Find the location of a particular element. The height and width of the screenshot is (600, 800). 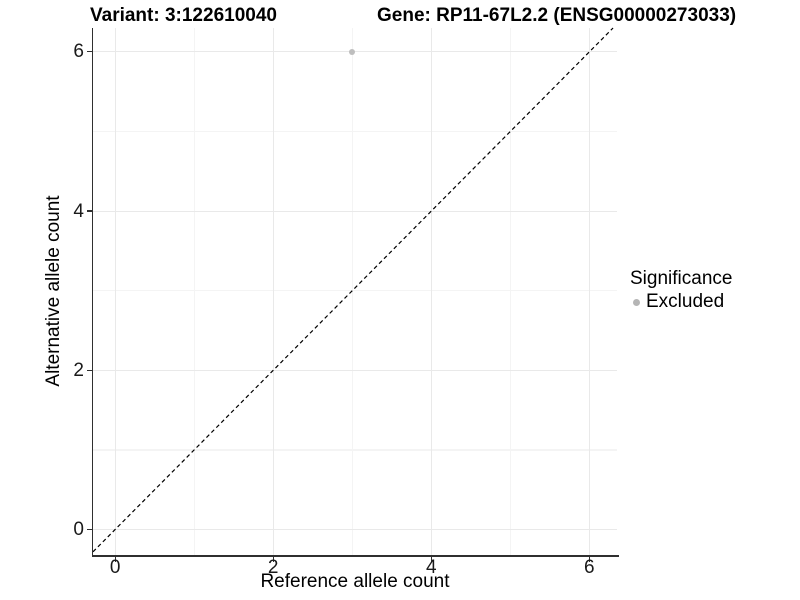

legend-title: Significance is located at coordinates (681, 278).